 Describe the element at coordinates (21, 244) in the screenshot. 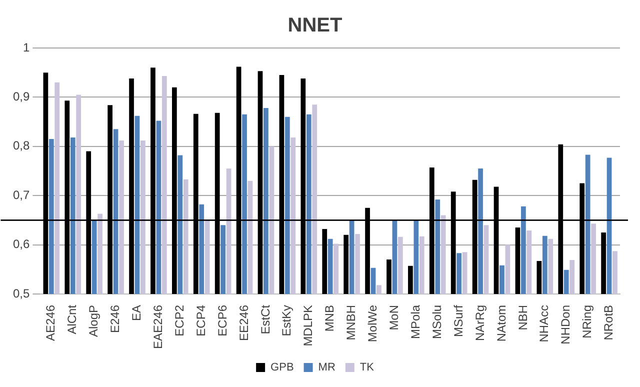

I see `y-tick-label: 0,6` at that location.